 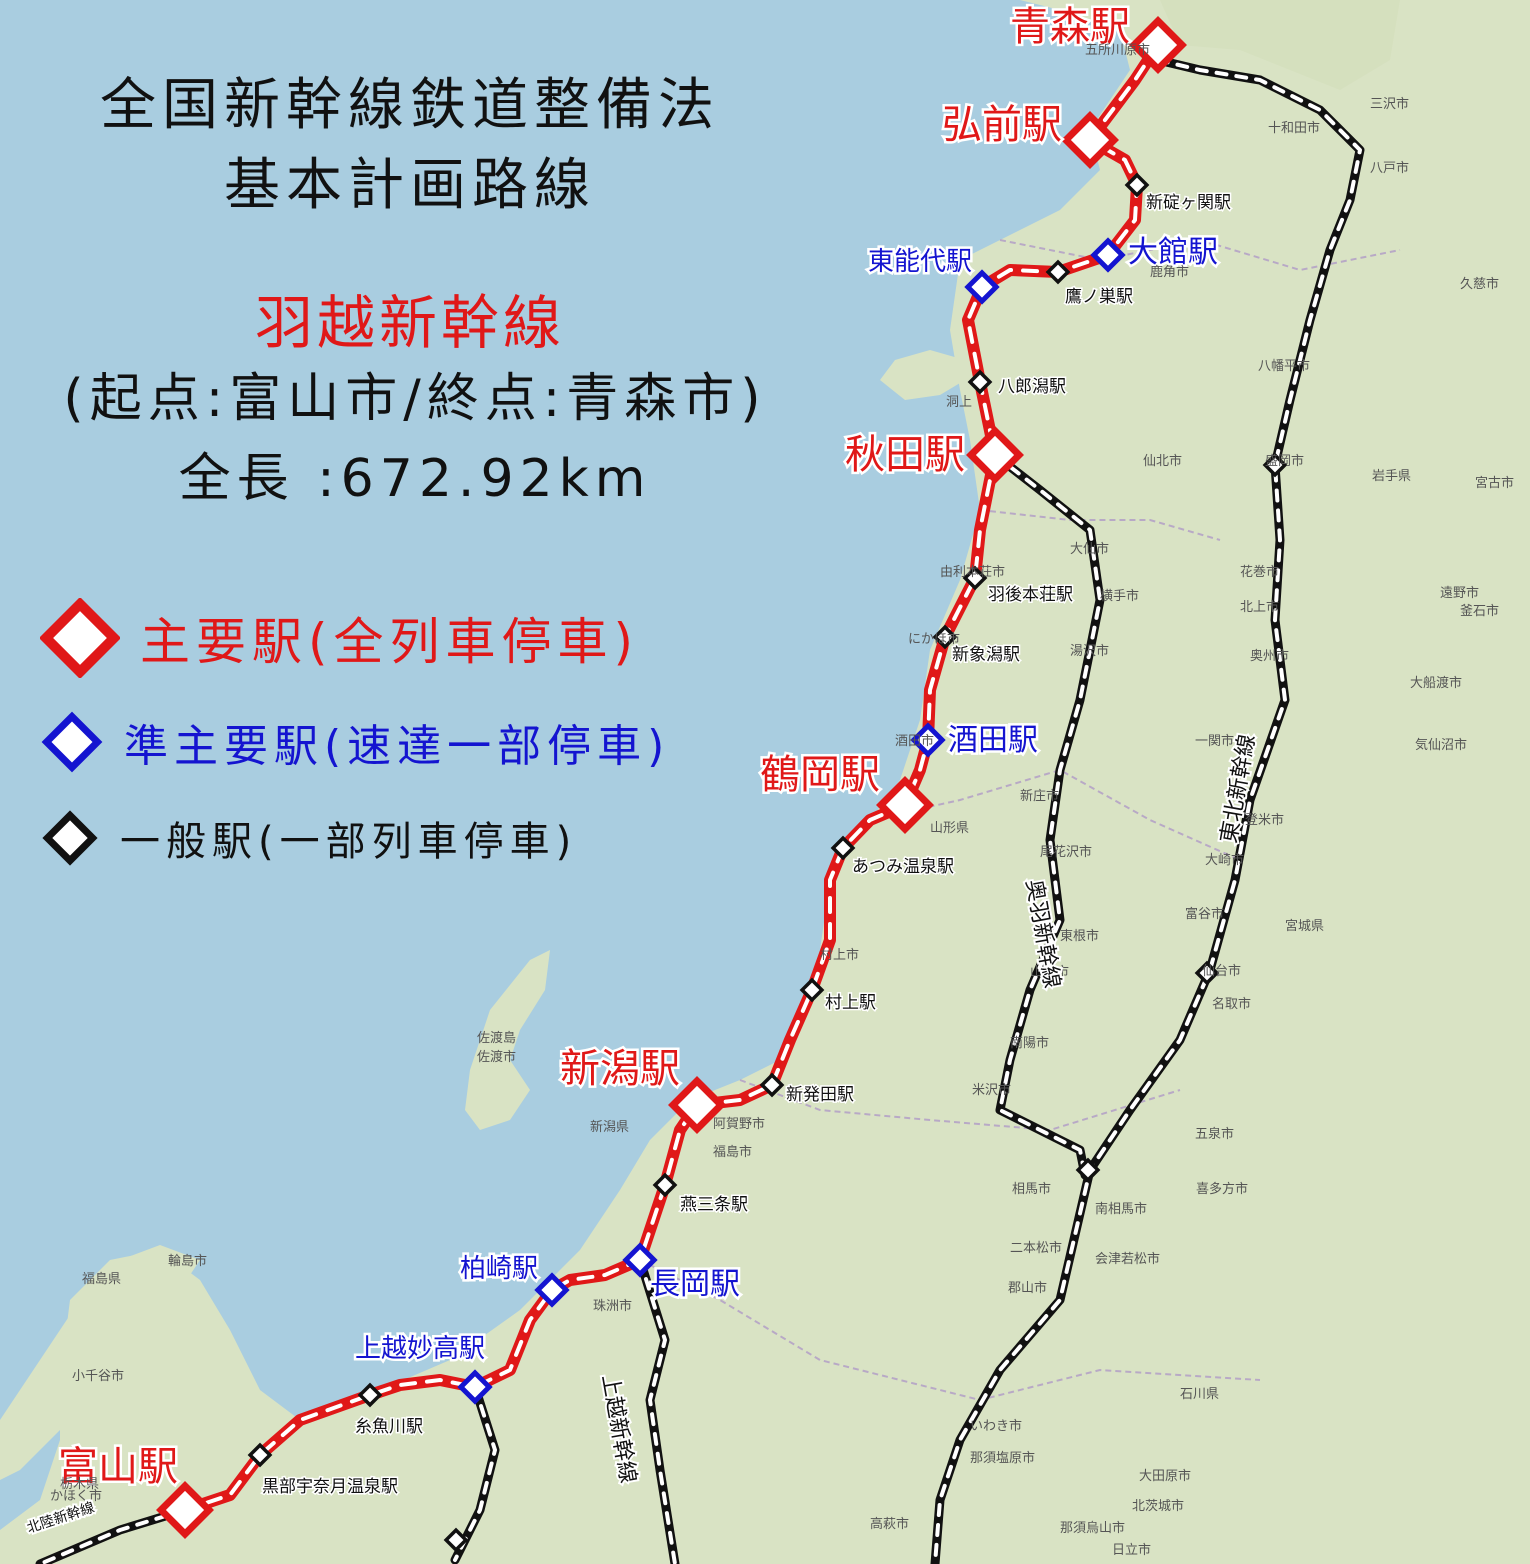 What do you see at coordinates (390, 642) in the screenshot?
I see `legend-main-label: 主要駅(全列車停車)` at bounding box center [390, 642].